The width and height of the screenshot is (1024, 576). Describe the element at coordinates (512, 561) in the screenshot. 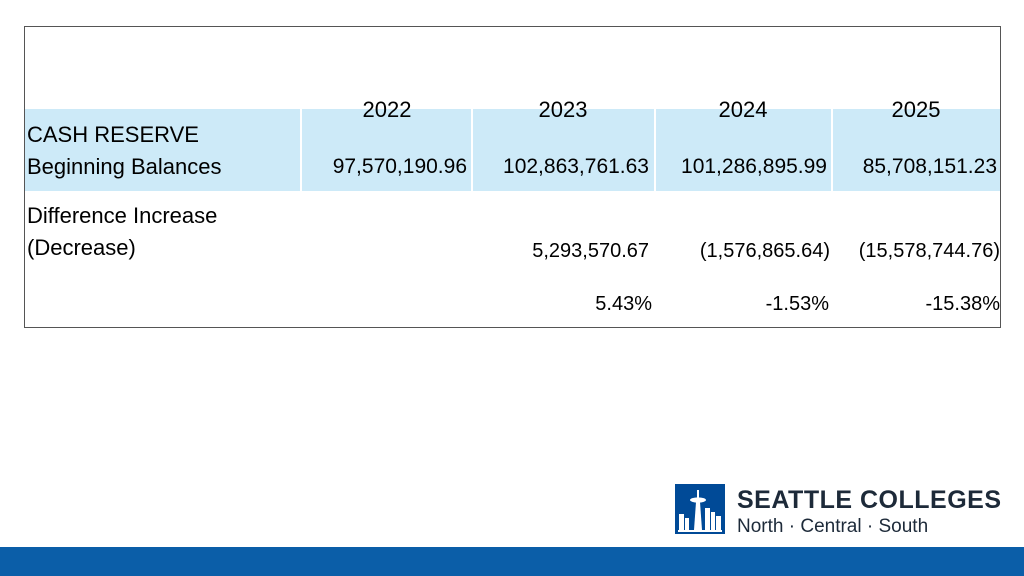

I see `bottom-brand-bar` at that location.